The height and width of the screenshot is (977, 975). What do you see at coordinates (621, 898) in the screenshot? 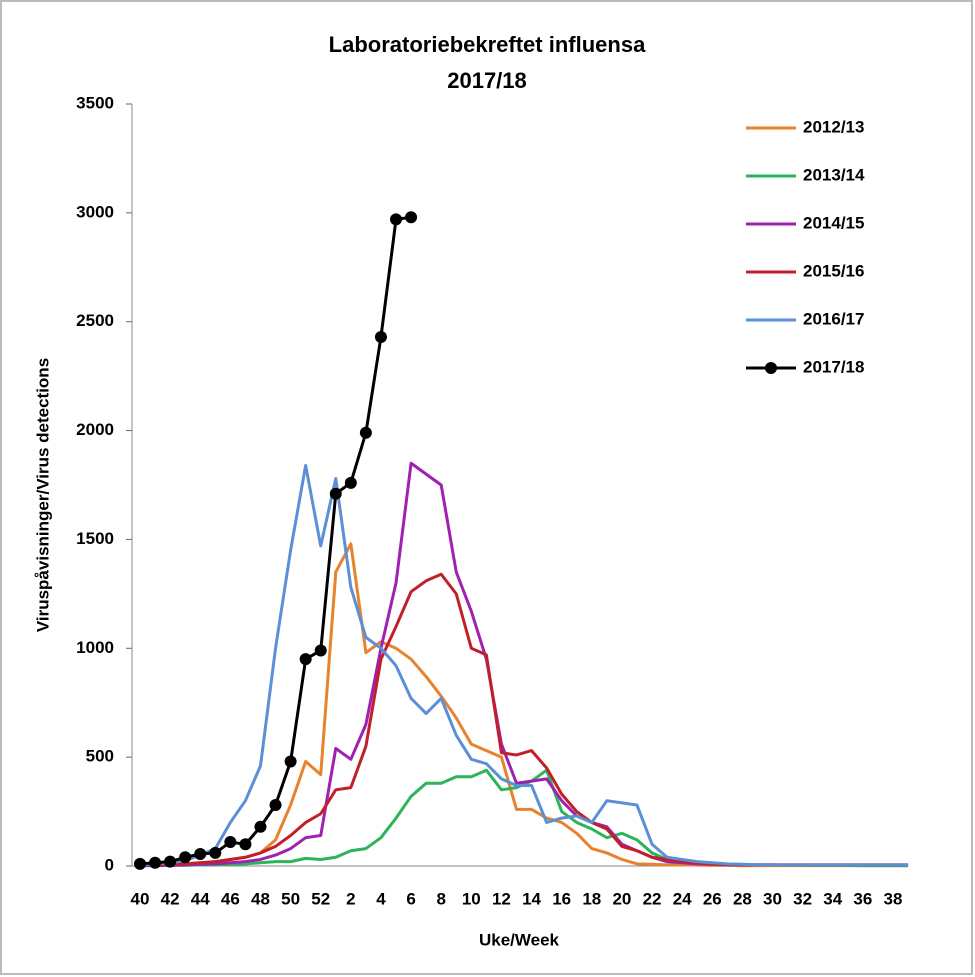
I see `x-tick-label: 20` at bounding box center [621, 898].